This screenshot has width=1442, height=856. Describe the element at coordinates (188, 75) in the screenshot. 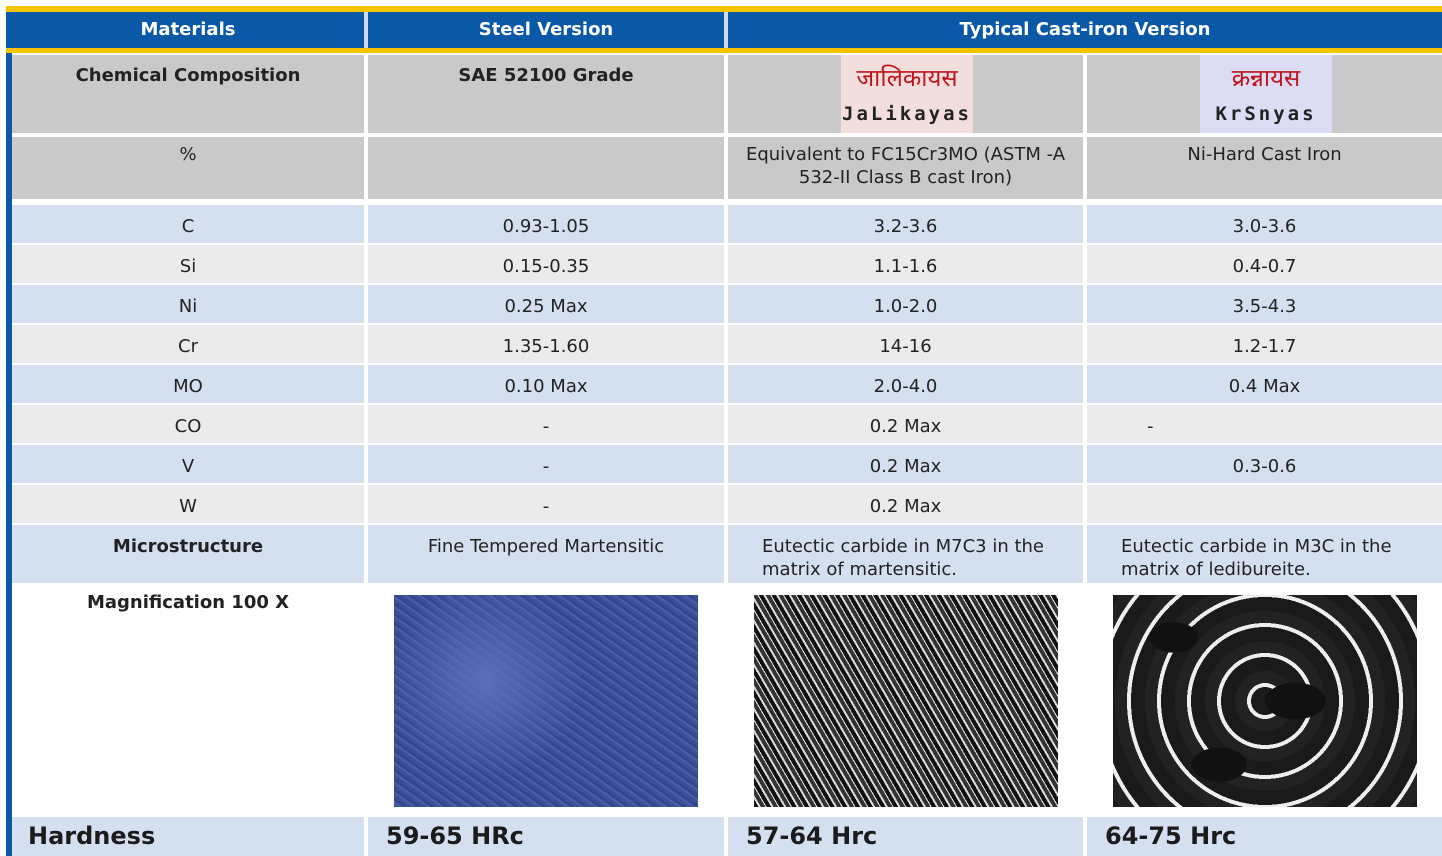

I see `cell-text: Chemical Composition` at that location.